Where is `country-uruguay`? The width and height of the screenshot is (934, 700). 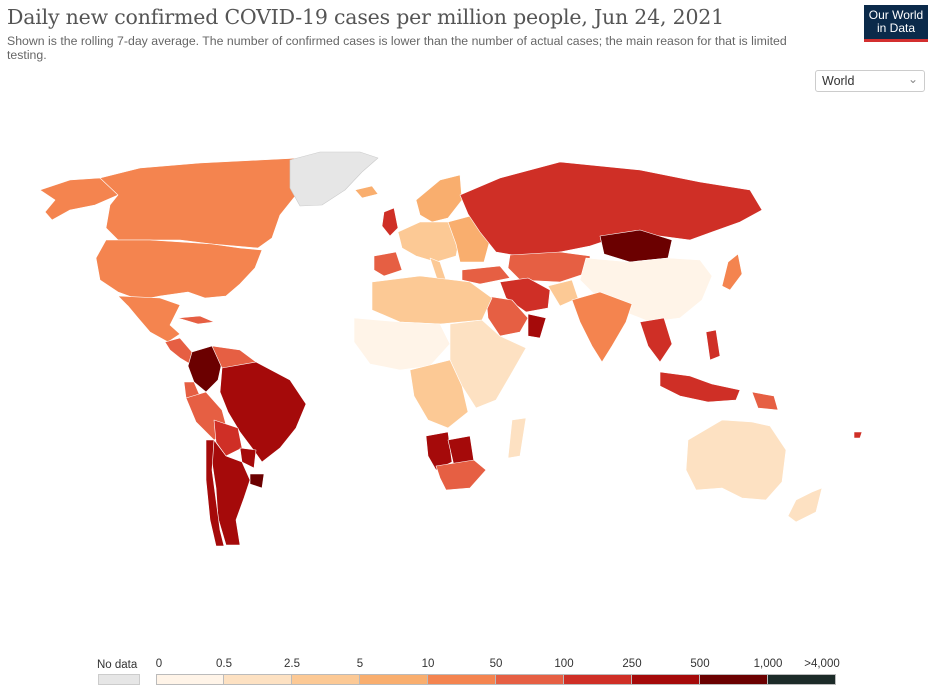
country-uruguay is located at coordinates (257, 481).